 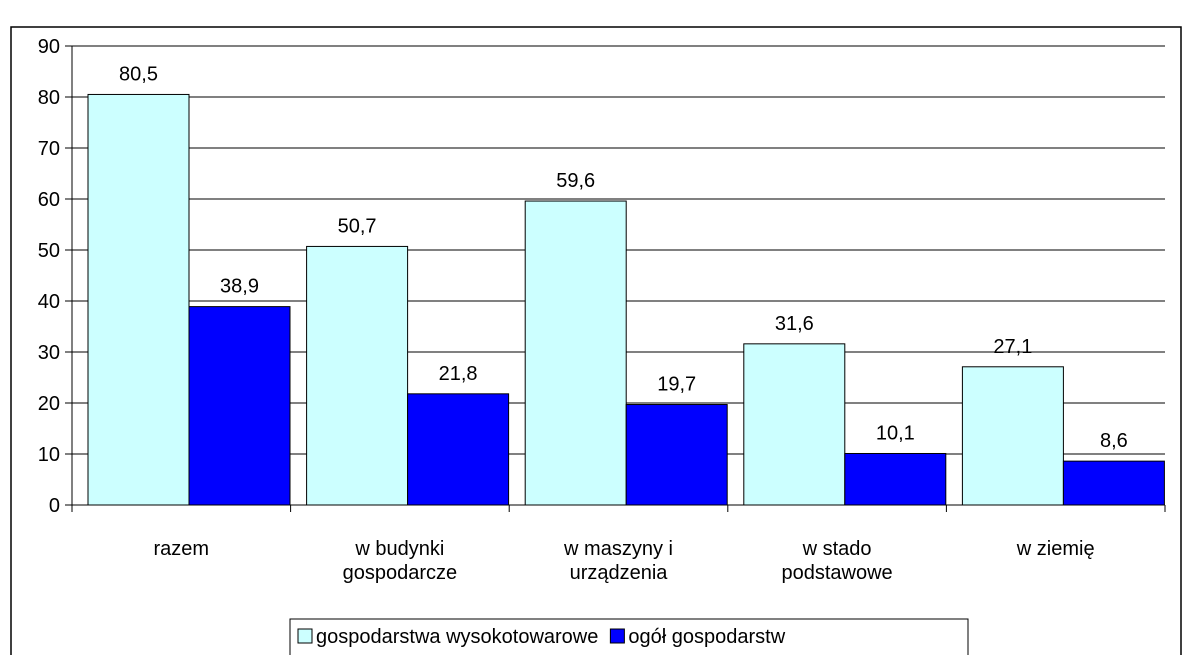 I want to click on y-tick-label: 20, so click(x=49, y=404).